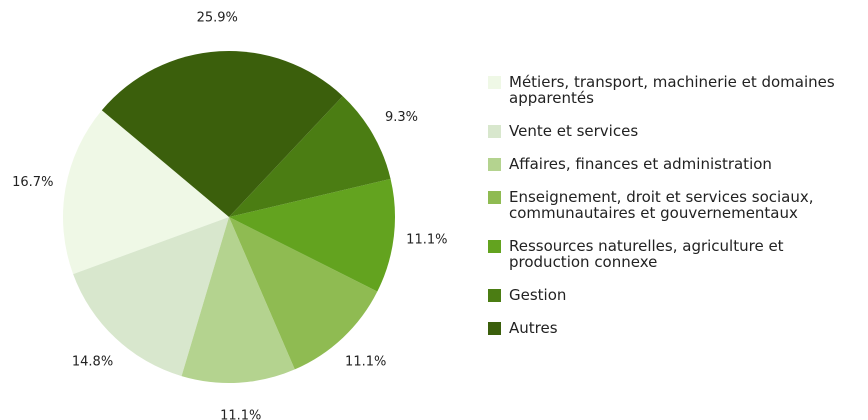 This screenshot has width=868, height=420. What do you see at coordinates (32, 182) in the screenshot?
I see `slice-label: 16.7%` at bounding box center [32, 182].